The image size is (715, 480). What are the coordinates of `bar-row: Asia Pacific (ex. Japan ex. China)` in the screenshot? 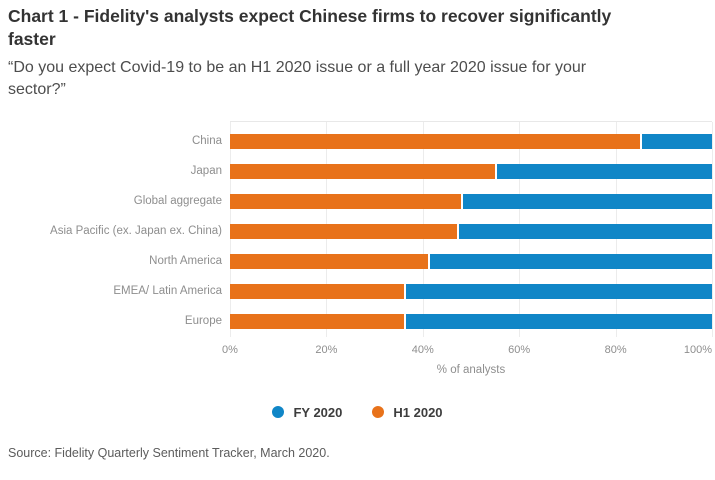 It's located at (357, 231).